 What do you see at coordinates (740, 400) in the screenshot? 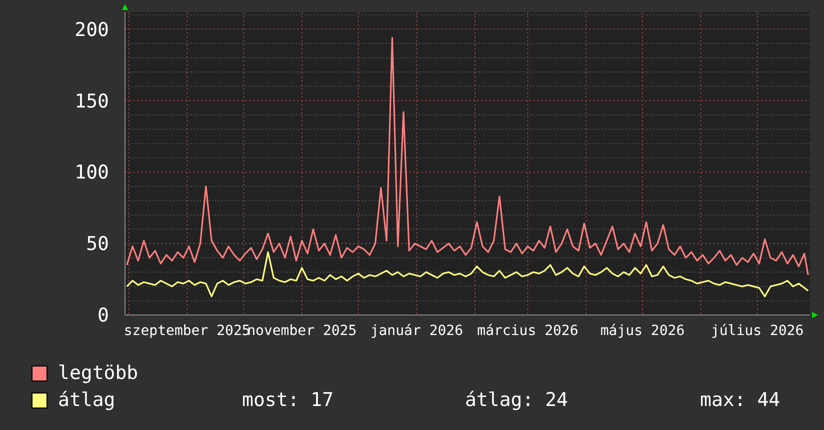
I see `text: max: 44` at bounding box center [740, 400].